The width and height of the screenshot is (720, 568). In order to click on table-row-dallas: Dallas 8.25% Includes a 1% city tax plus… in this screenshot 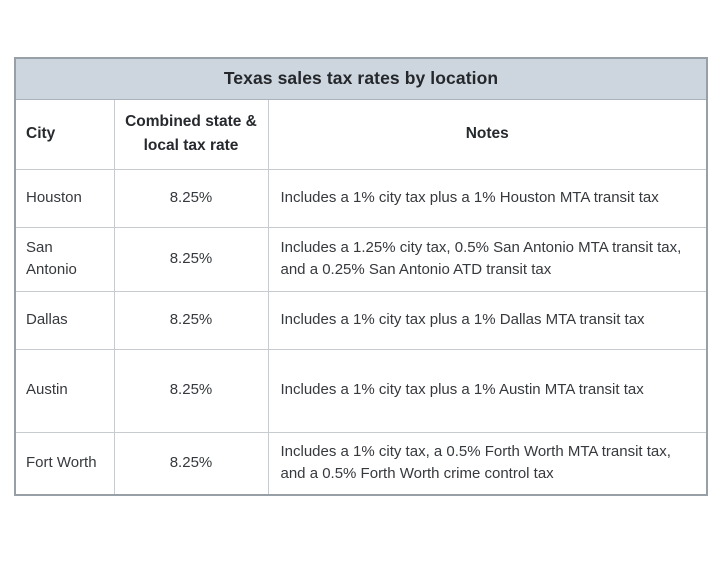, I will do `click(361, 320)`.